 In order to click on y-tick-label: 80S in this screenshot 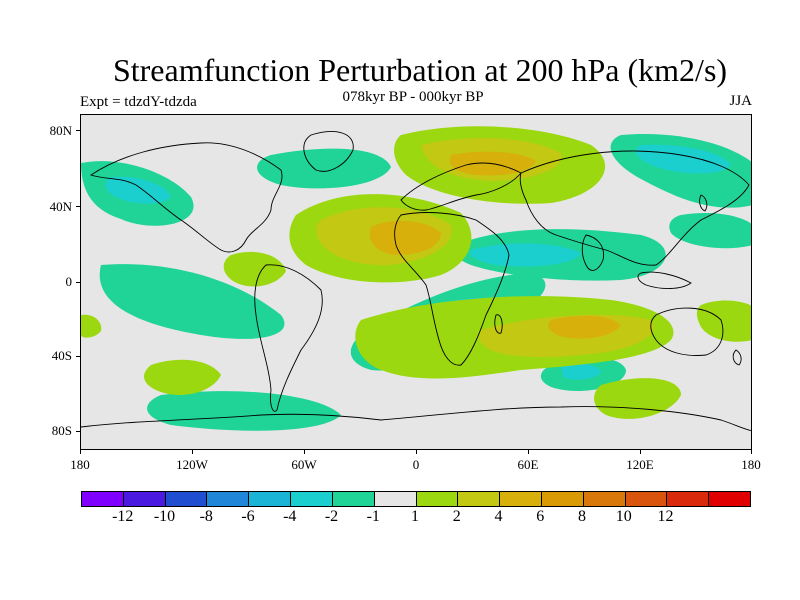, I will do `click(61, 430)`.